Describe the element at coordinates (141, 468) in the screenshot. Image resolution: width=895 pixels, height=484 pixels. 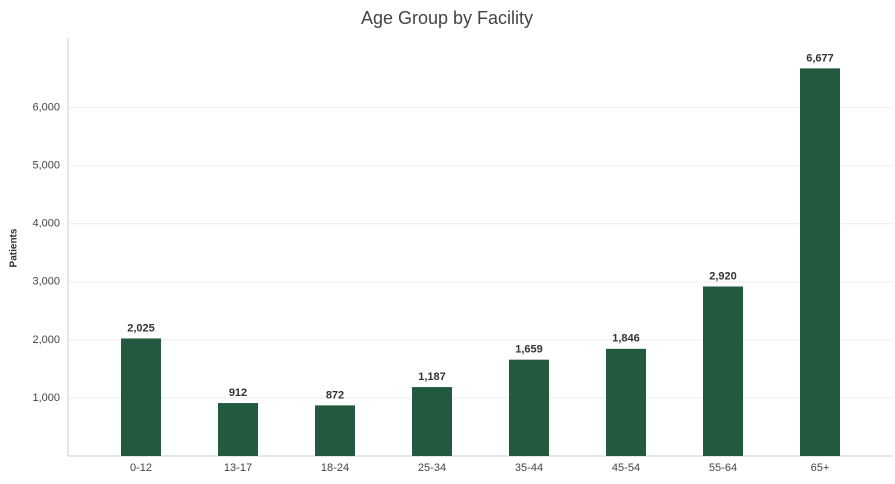
I see `x-tick-label: 0-12` at that location.